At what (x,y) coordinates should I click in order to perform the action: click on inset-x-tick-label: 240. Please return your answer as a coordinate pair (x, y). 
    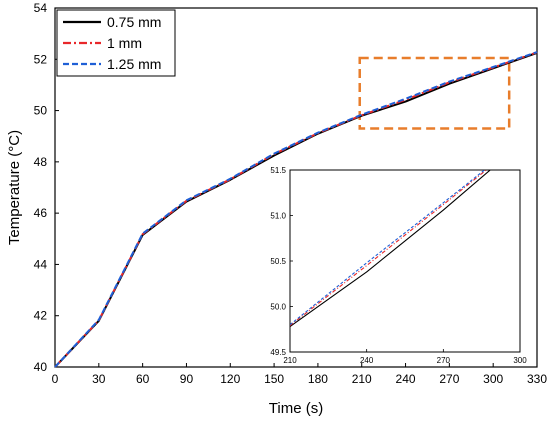
    Looking at the image, I should click on (367, 360).